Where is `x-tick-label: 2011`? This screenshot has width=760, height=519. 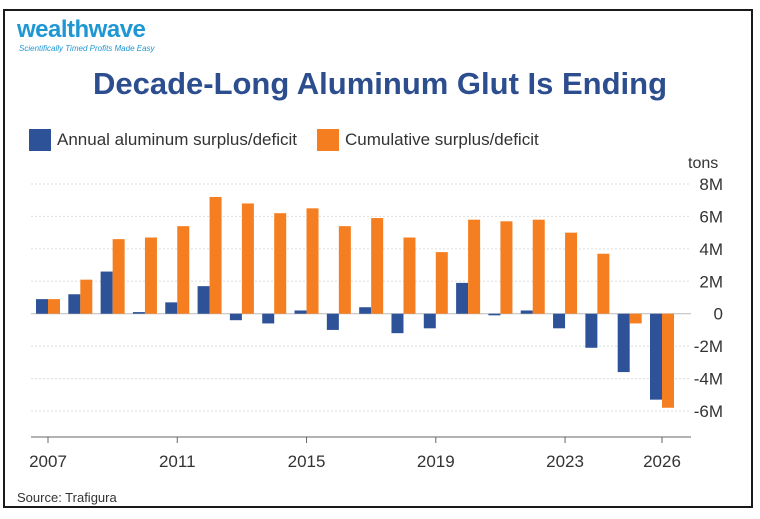 x-tick-label: 2011 is located at coordinates (177, 461).